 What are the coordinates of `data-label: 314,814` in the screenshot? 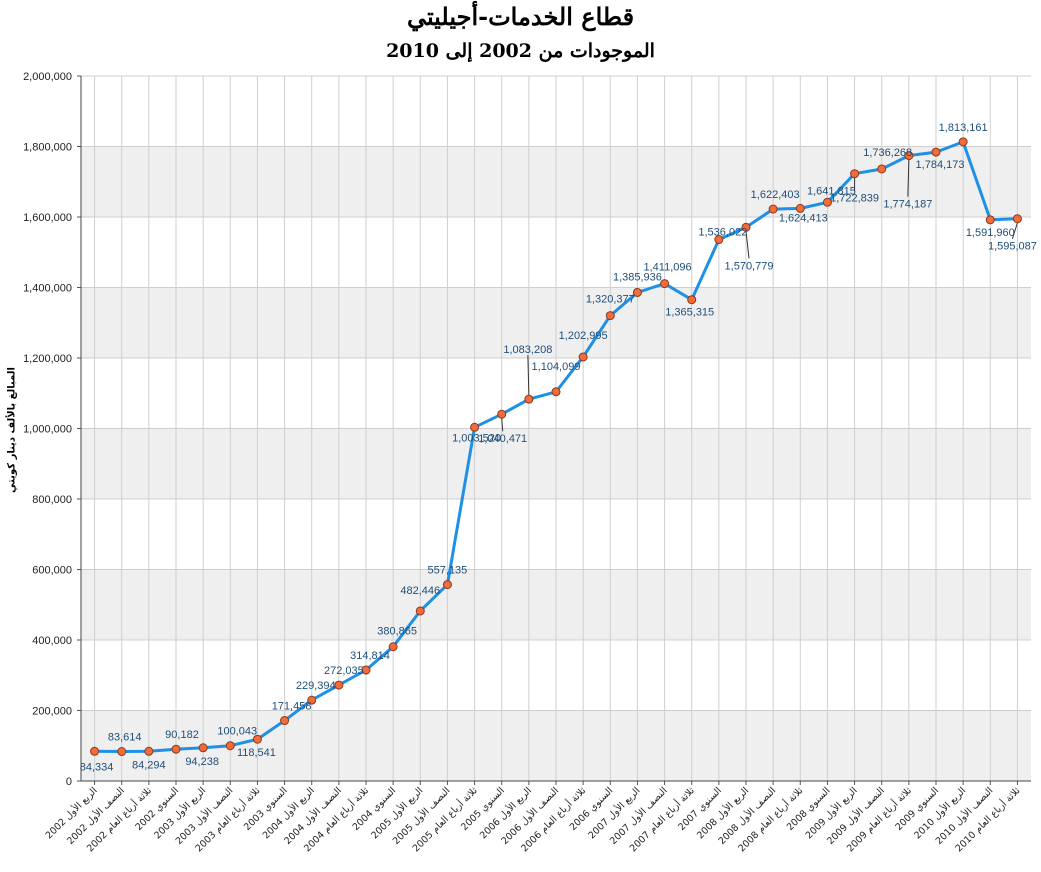 It's located at (370, 656).